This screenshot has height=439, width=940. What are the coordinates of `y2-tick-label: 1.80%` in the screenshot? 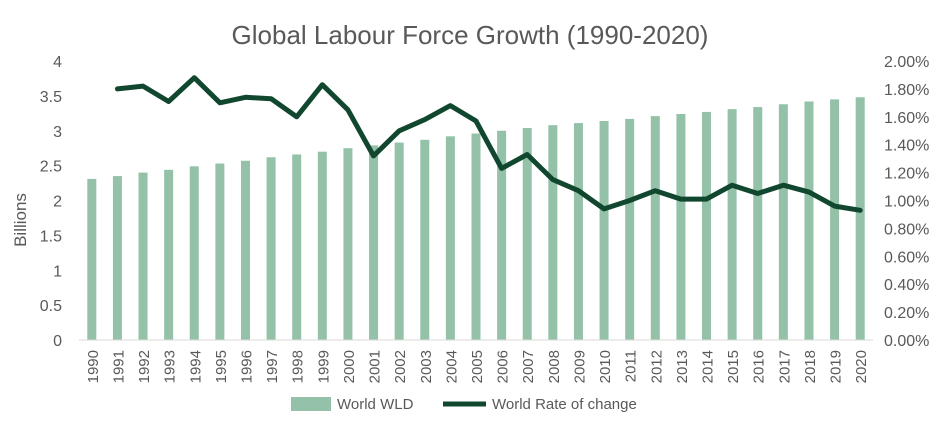 It's located at (906, 90).